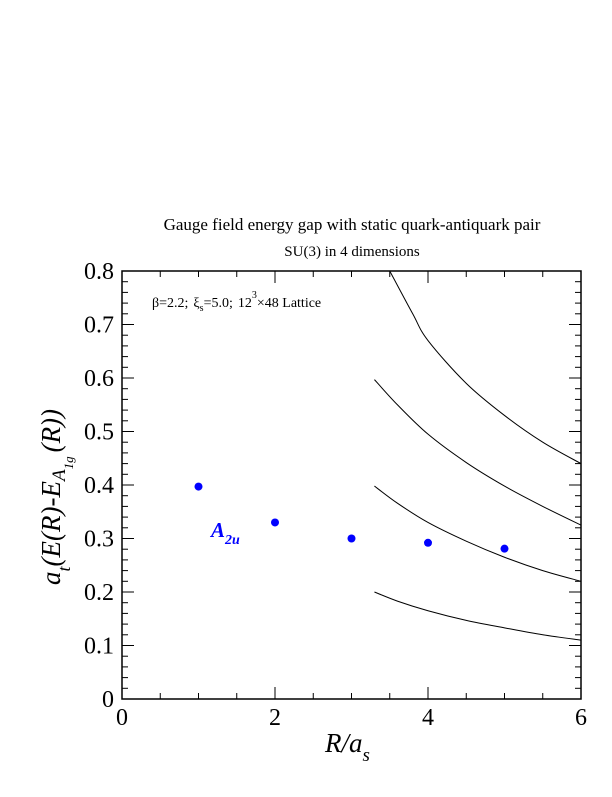  Describe the element at coordinates (56, 497) in the screenshot. I see `y-axis-label: at(E(R)-EA1g(R))` at that location.